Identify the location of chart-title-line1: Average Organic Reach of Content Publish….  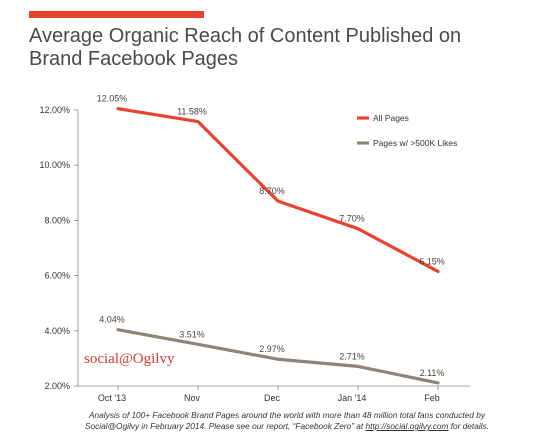
(245, 36).